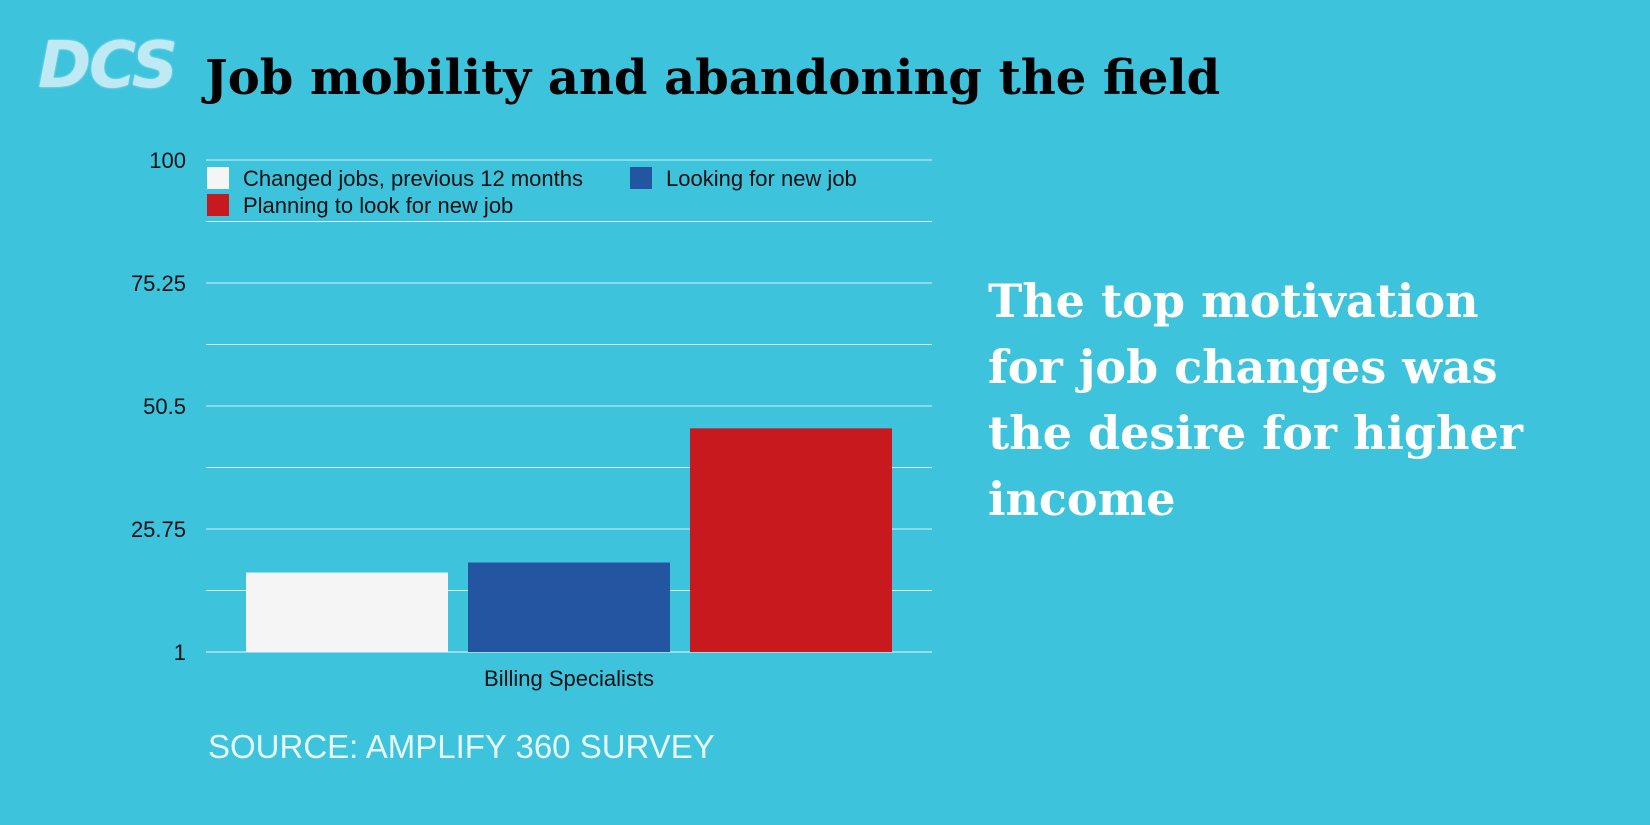  Describe the element at coordinates (164, 406) in the screenshot. I see `y-tick-label: 50.5` at that location.